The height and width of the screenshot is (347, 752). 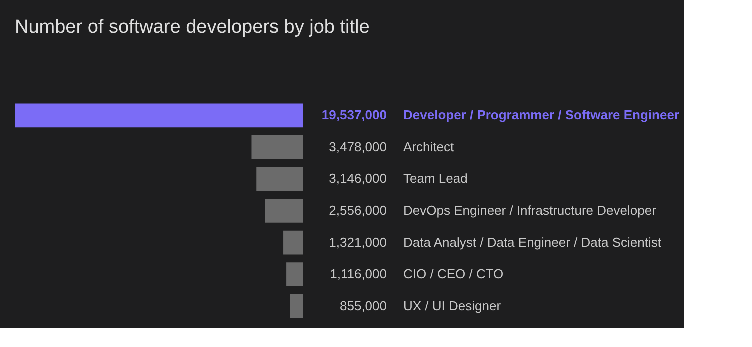 What do you see at coordinates (454, 274) in the screenshot?
I see `y-tick-label: CIO / CEO / CTO` at bounding box center [454, 274].